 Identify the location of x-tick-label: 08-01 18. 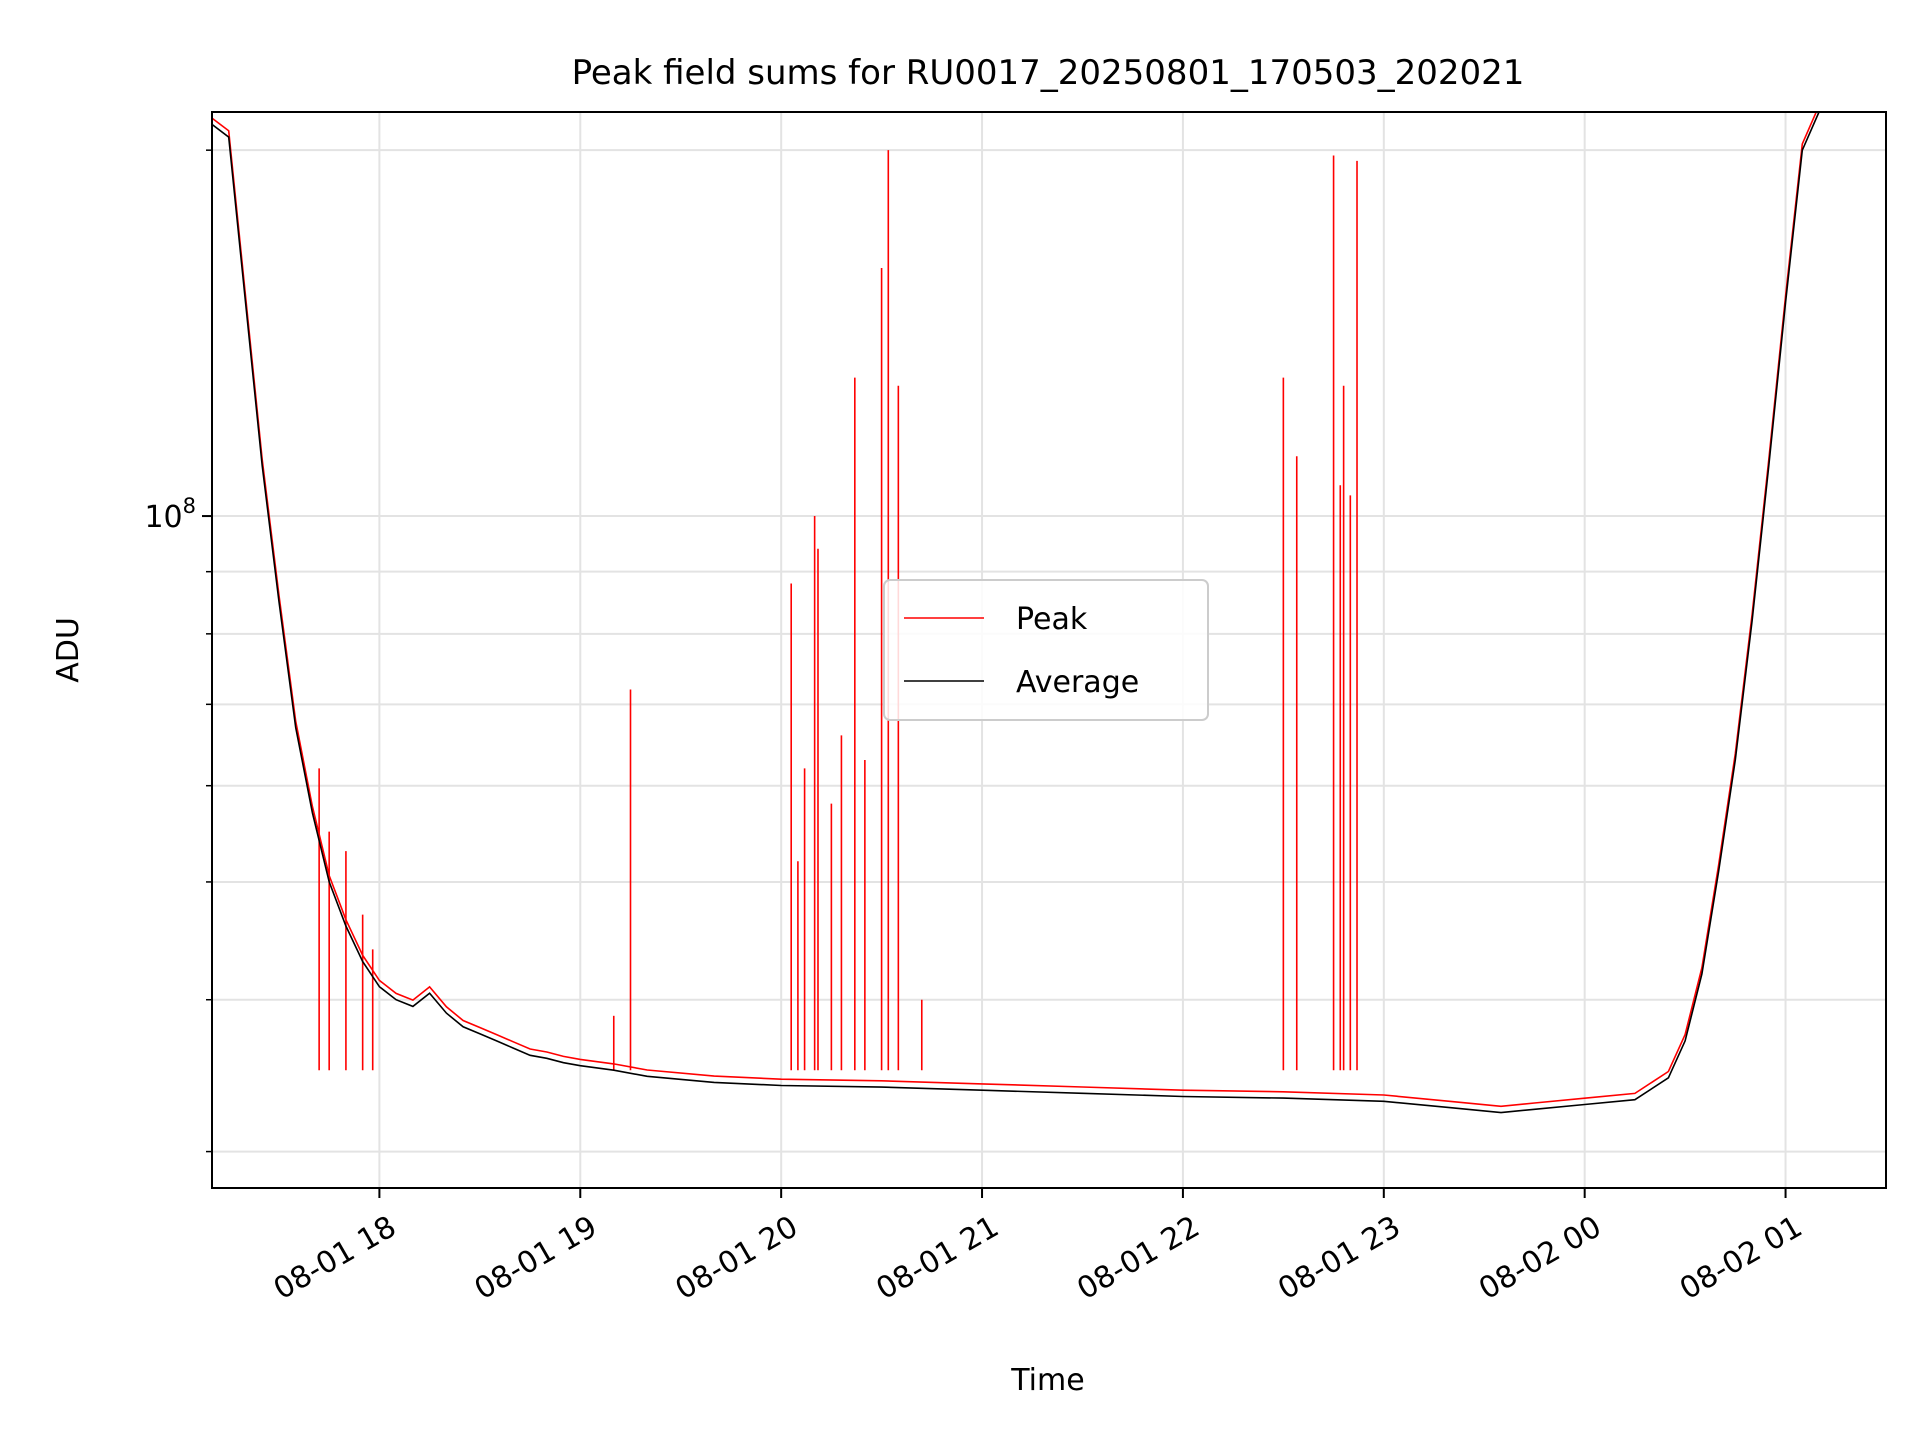
(335, 1258).